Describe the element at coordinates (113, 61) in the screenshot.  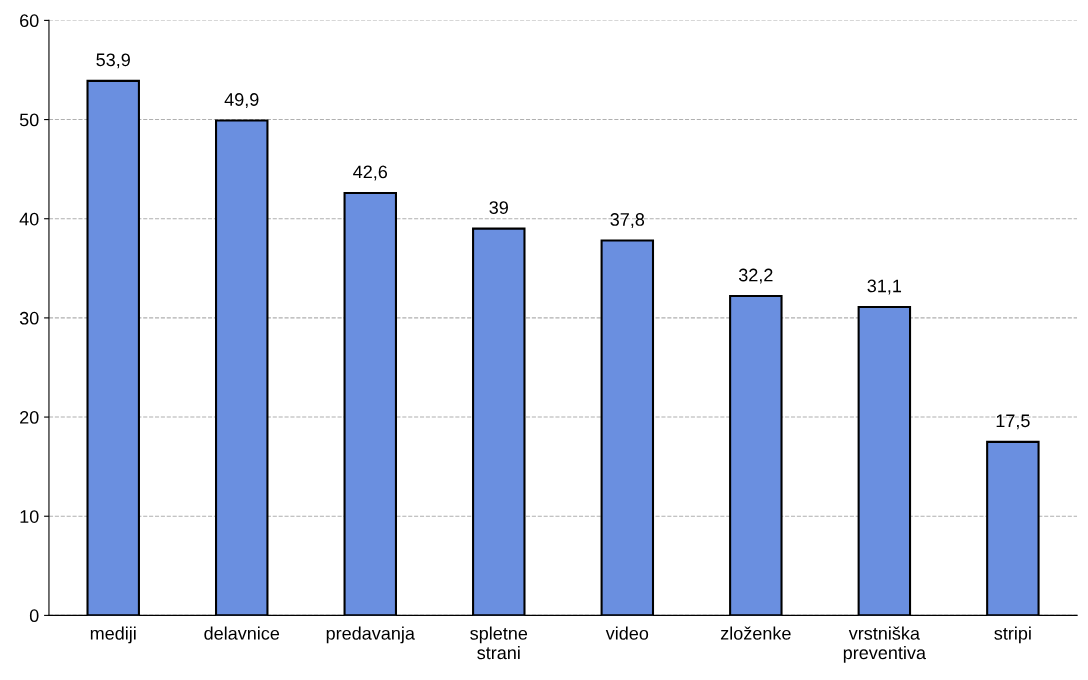
I see `data-label: 53,9` at that location.